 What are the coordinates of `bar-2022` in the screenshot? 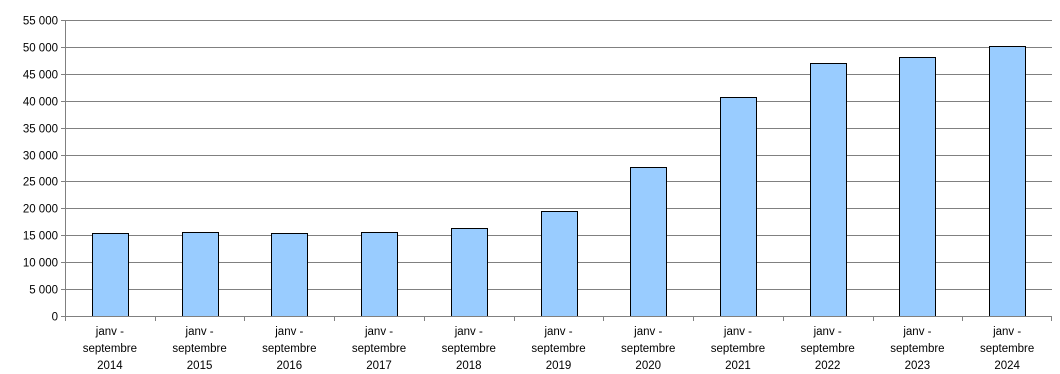 It's located at (828, 190).